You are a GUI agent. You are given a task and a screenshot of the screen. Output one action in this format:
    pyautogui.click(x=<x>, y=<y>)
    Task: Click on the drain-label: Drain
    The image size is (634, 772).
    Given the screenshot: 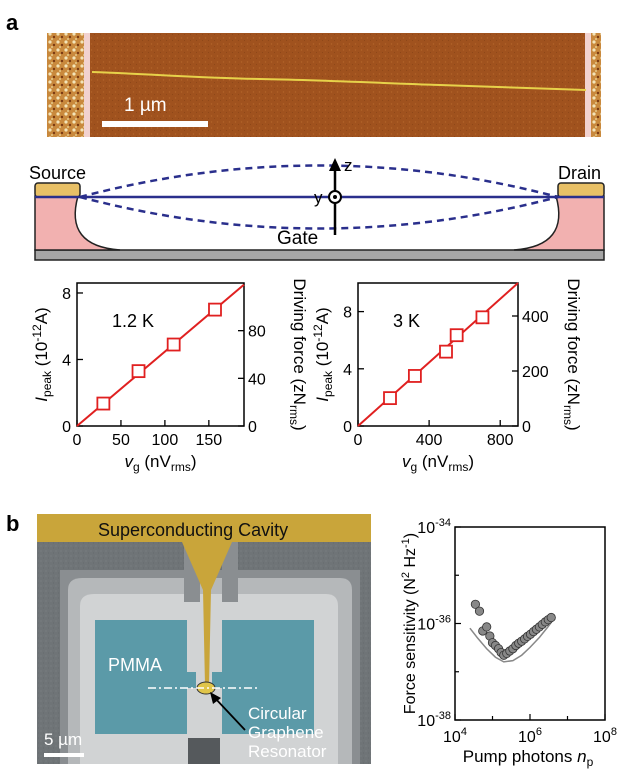 What is the action you would take?
    pyautogui.click(x=579, y=173)
    